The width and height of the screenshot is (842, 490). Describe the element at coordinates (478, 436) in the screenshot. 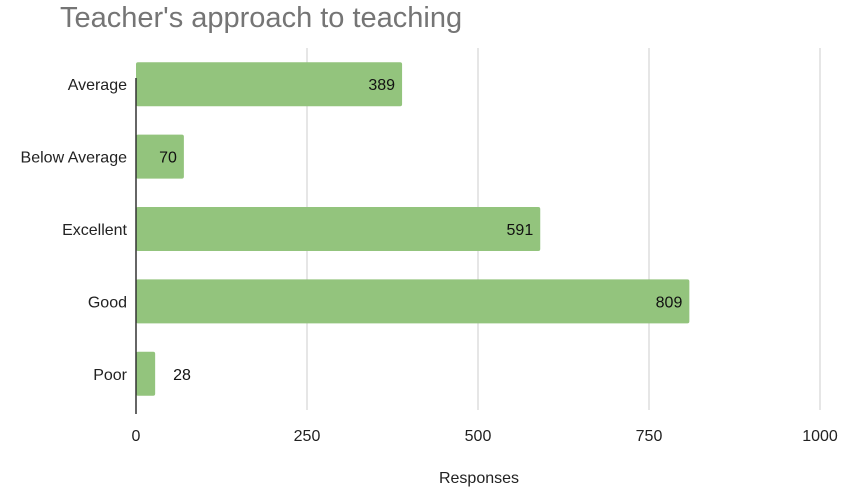

I see `x-tick-label: 500` at that location.